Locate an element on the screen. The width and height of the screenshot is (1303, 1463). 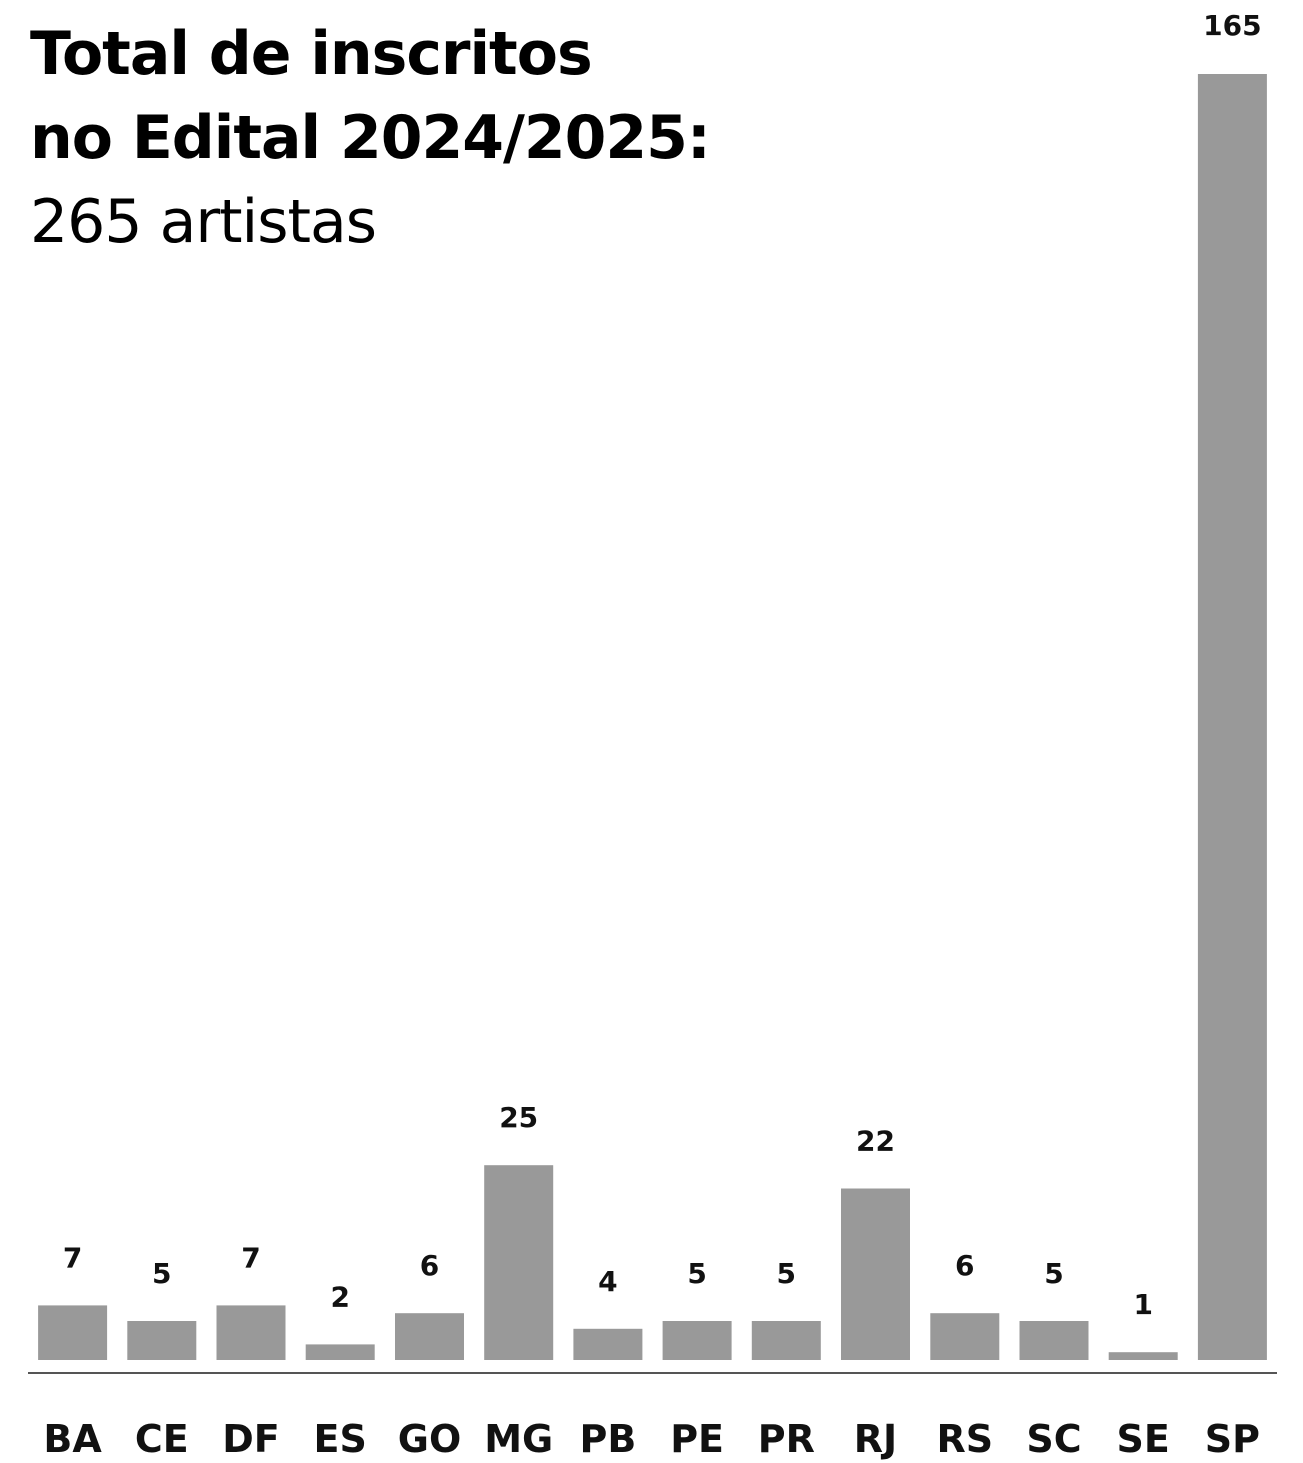
value-label-ba: 7 is located at coordinates (72, 1257).